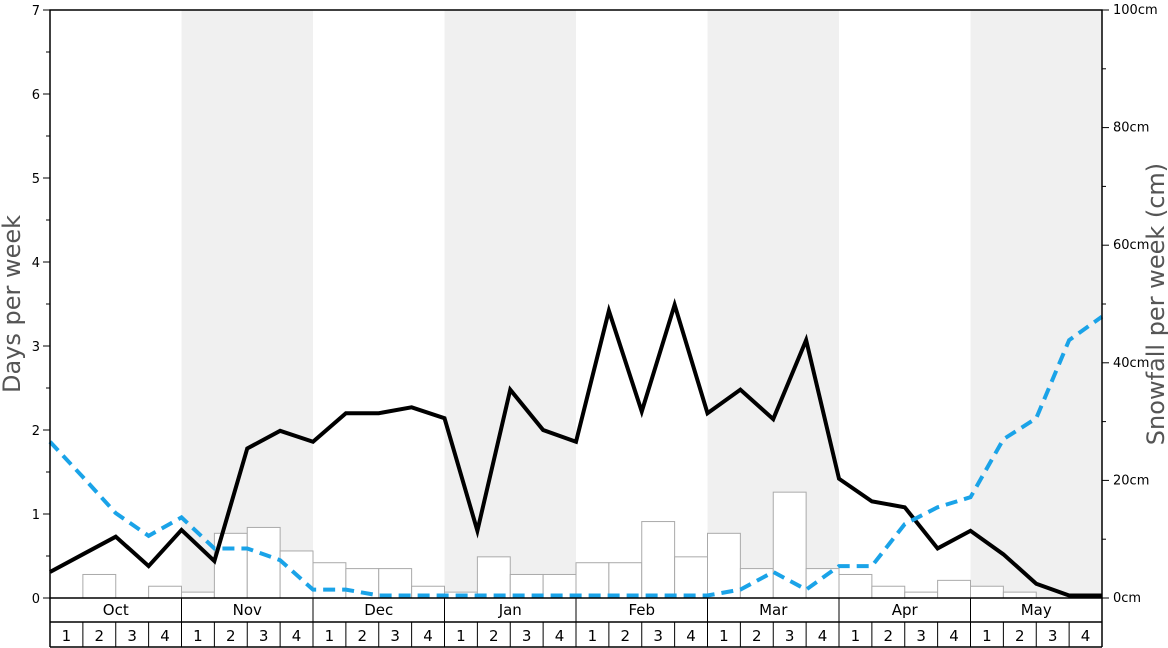  Describe the element at coordinates (41, 305) in the screenshot. I see `left-axis: 0 1 2 3 4 5 6 7` at that location.